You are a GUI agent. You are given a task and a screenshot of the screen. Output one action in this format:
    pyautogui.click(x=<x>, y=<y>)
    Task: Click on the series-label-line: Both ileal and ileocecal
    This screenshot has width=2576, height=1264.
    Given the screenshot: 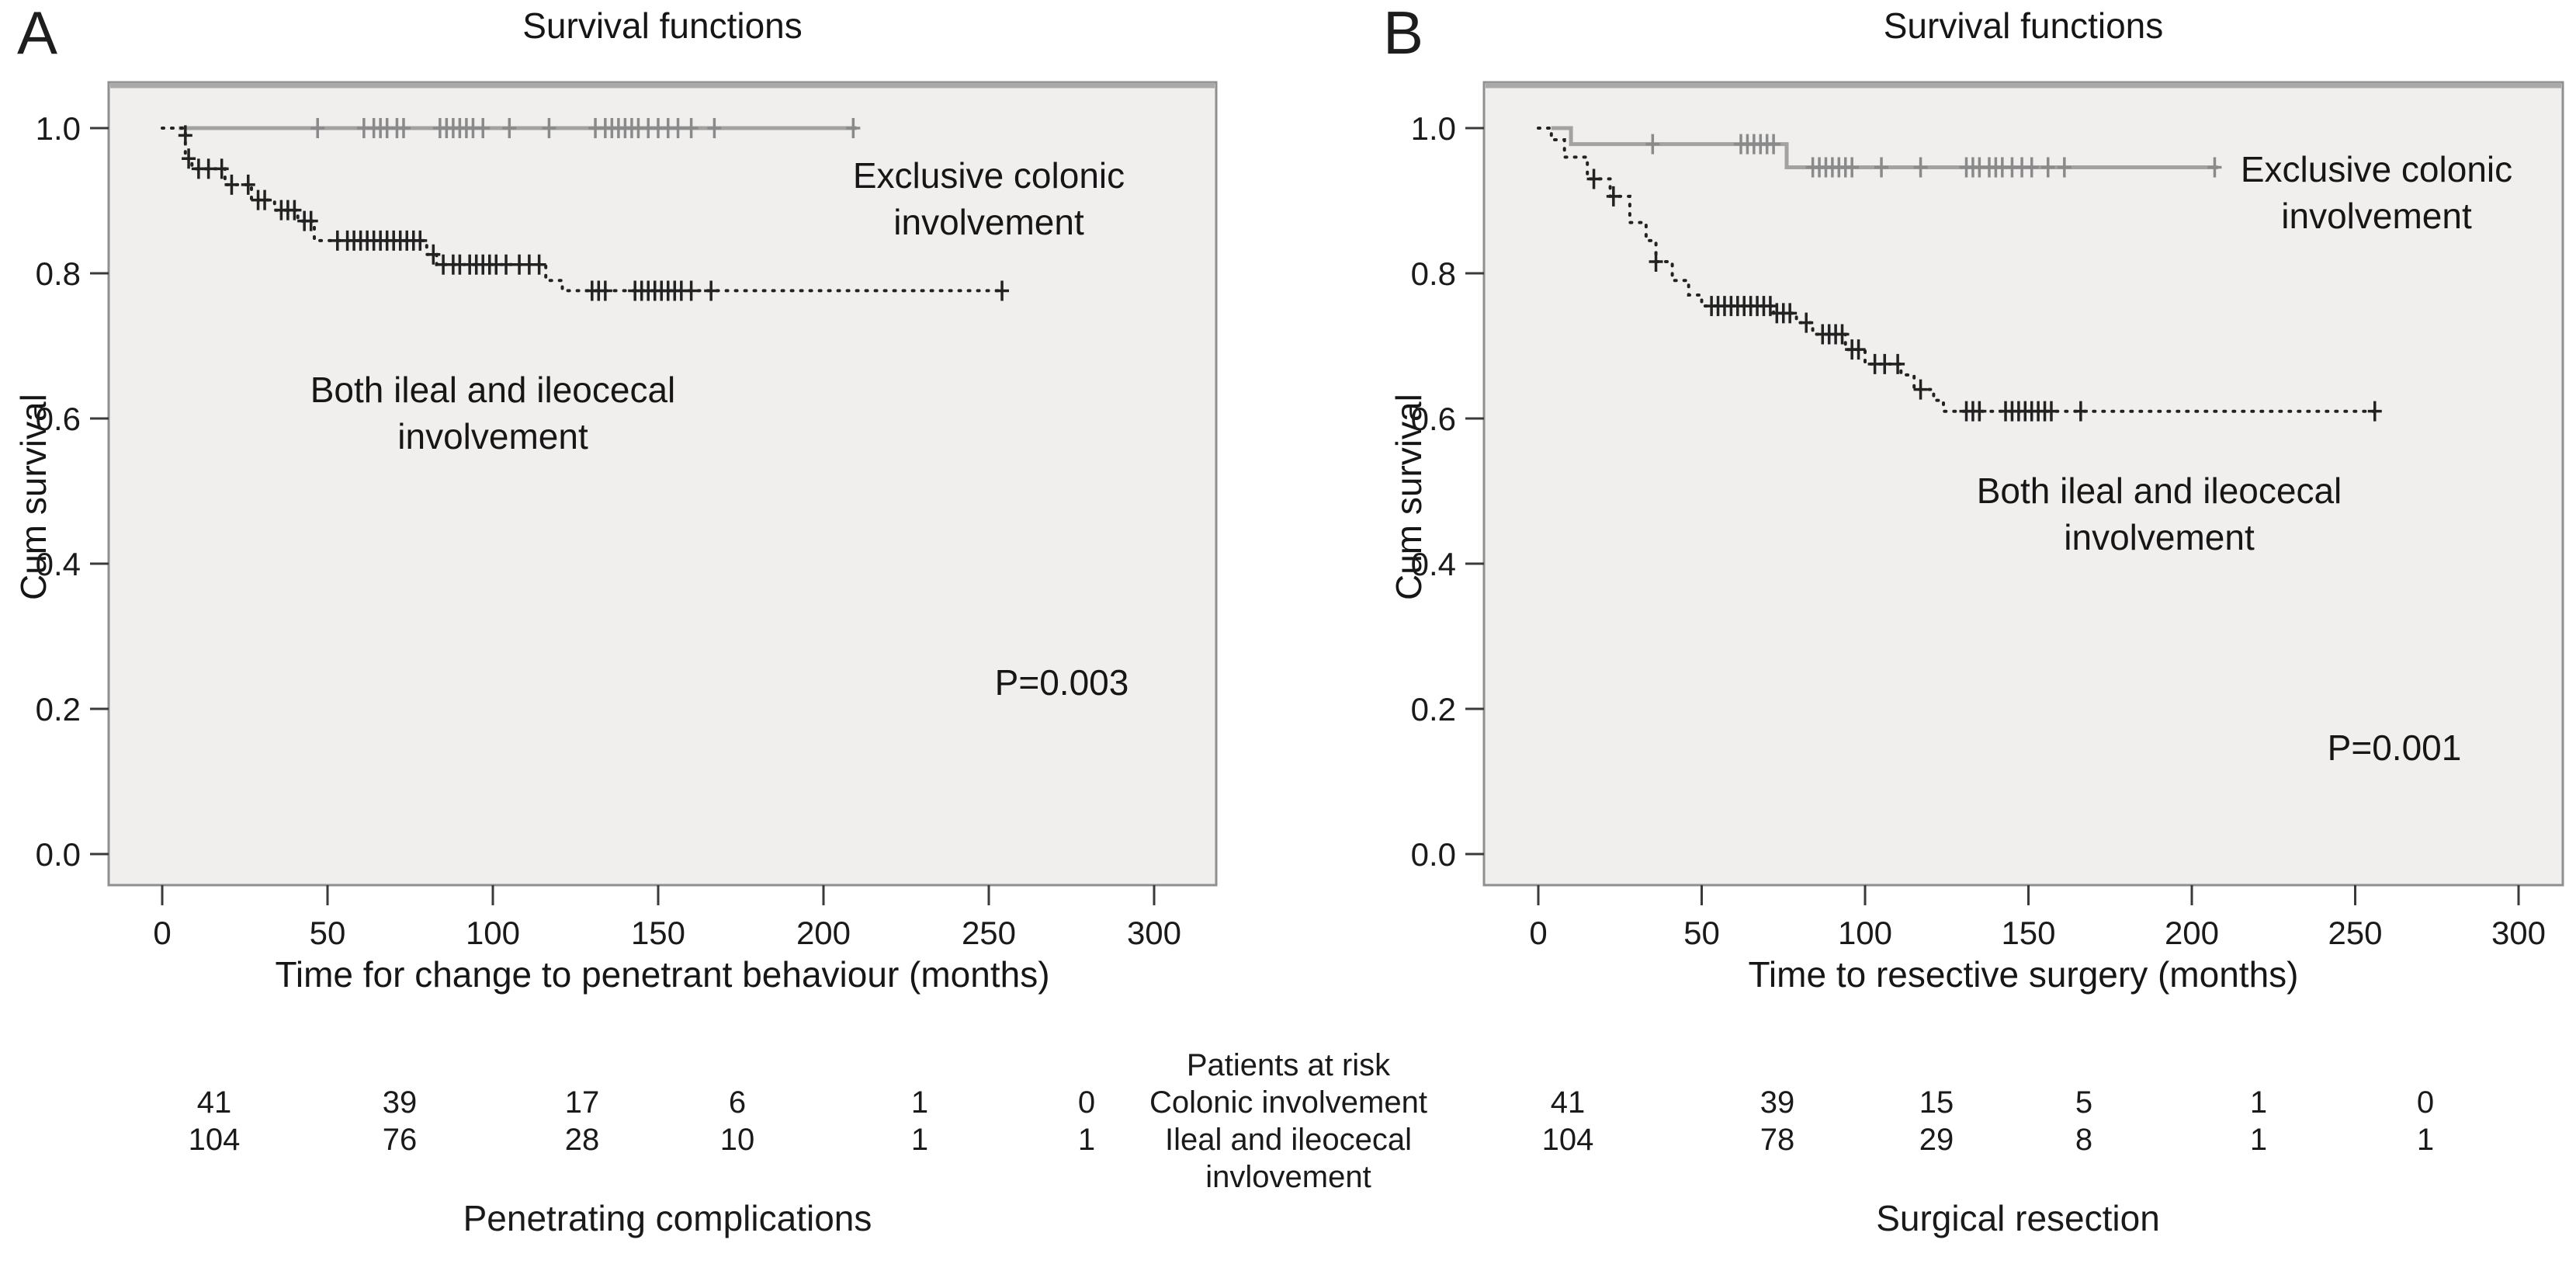 What is the action you would take?
    pyautogui.click(x=2159, y=491)
    